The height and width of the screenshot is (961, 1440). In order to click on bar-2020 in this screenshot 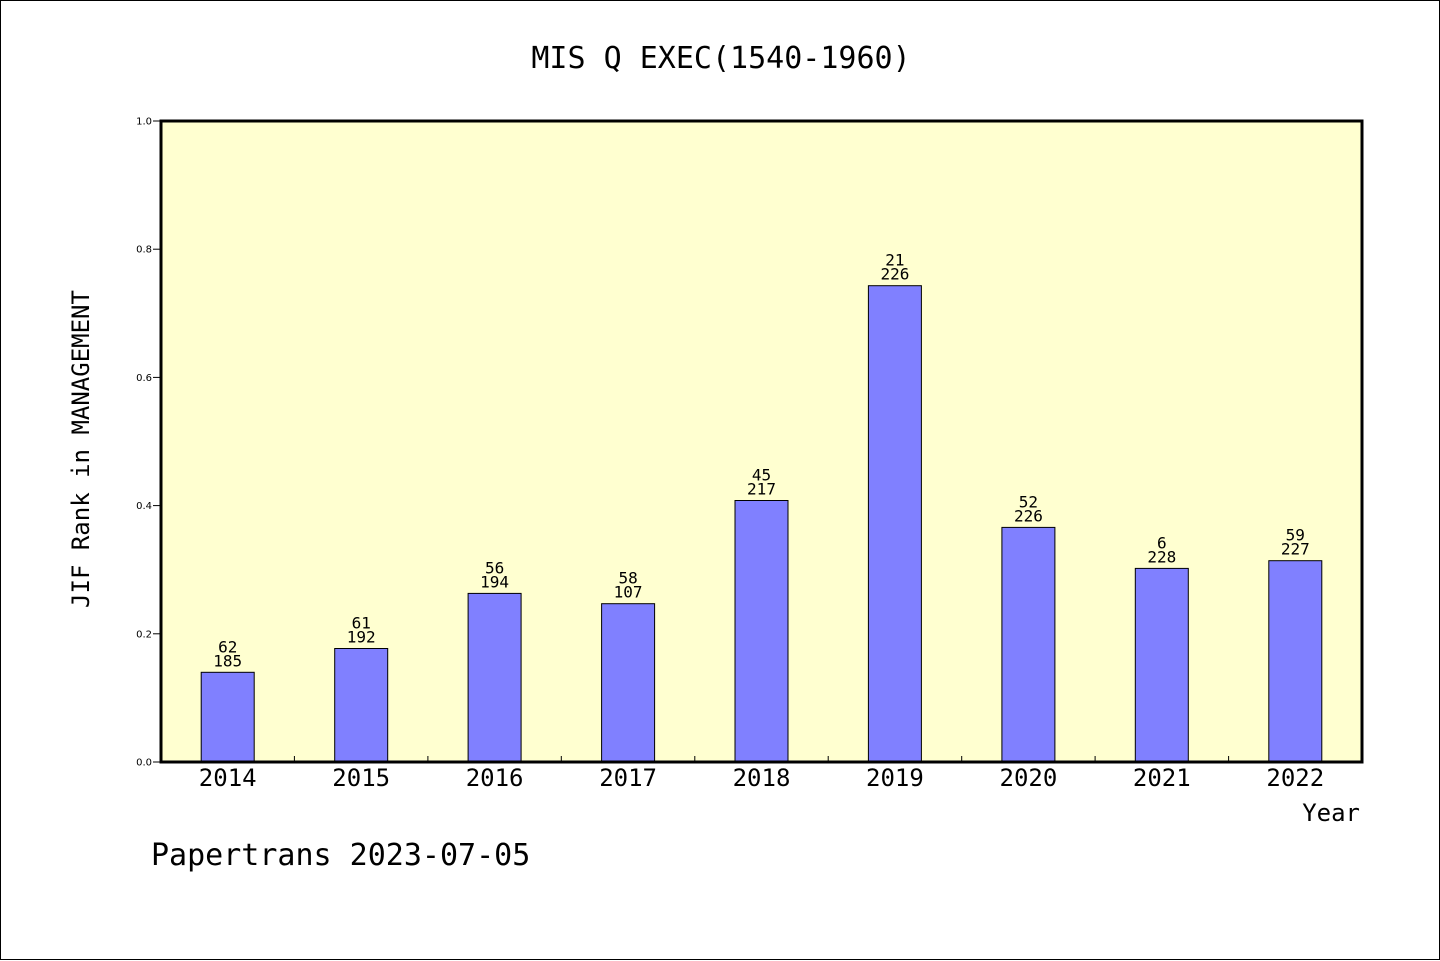, I will do `click(1028, 644)`.